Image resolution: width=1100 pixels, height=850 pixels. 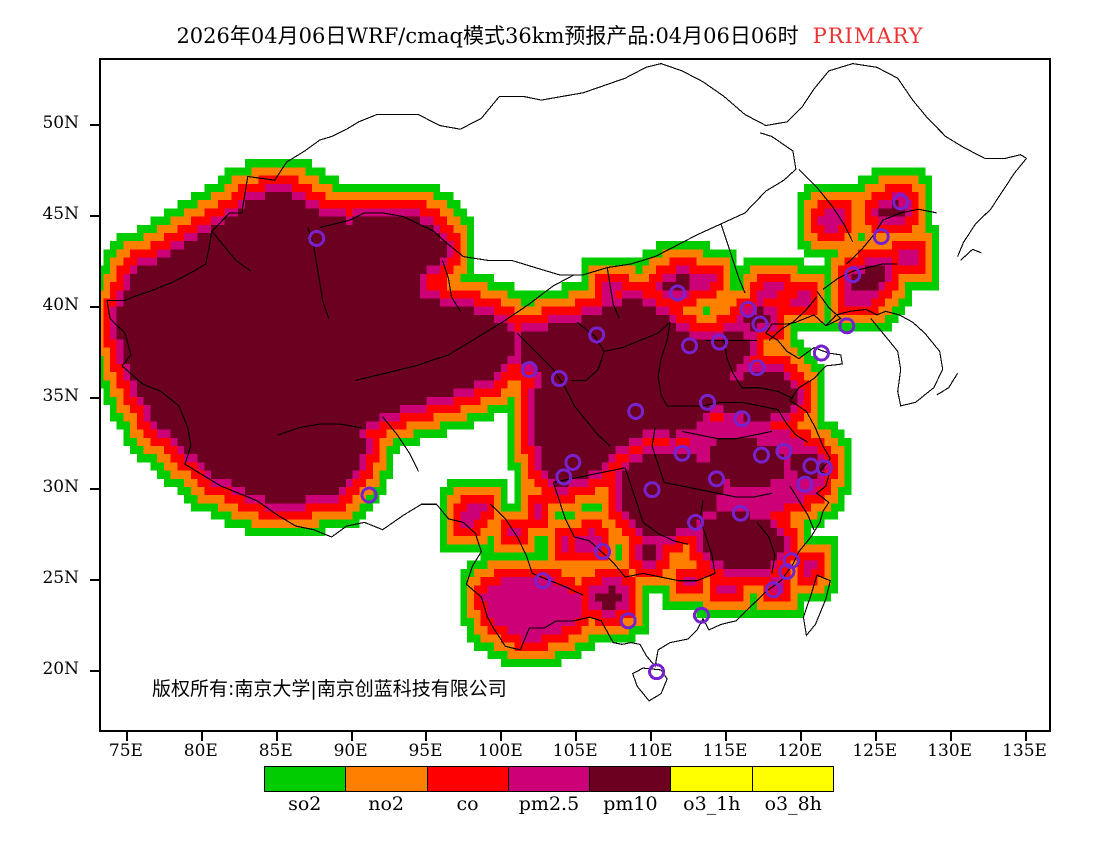 I want to click on legend-swatch-o3_8h, so click(x=792, y=779).